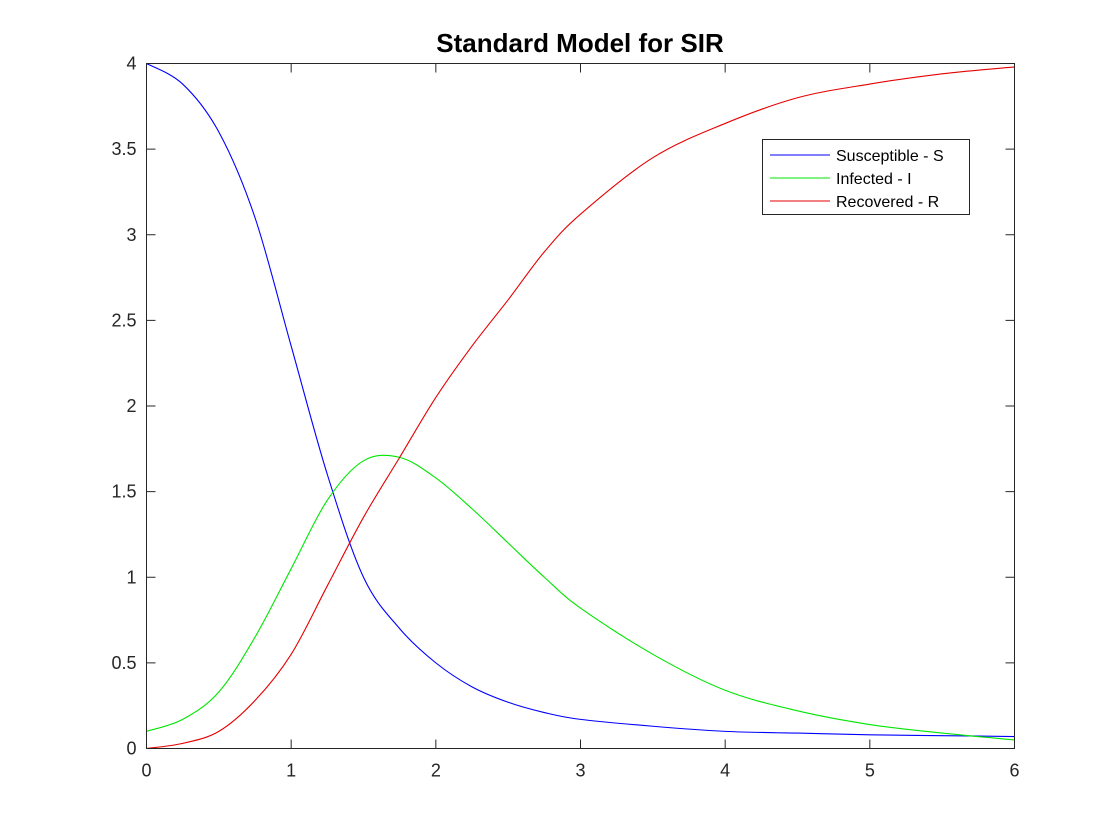 The width and height of the screenshot is (1120, 840). I want to click on x-tick-label: 0, so click(146, 771).